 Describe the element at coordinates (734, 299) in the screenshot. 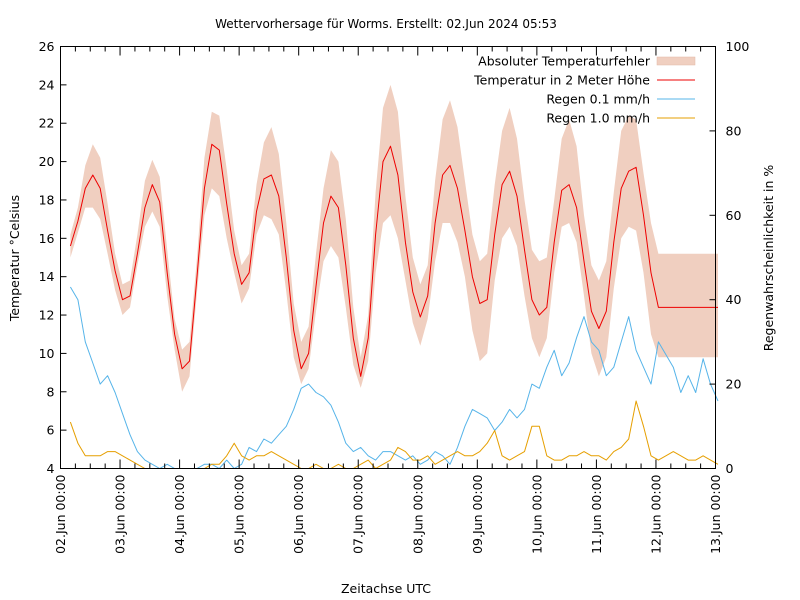

I see `y2-tick-label: 40` at that location.